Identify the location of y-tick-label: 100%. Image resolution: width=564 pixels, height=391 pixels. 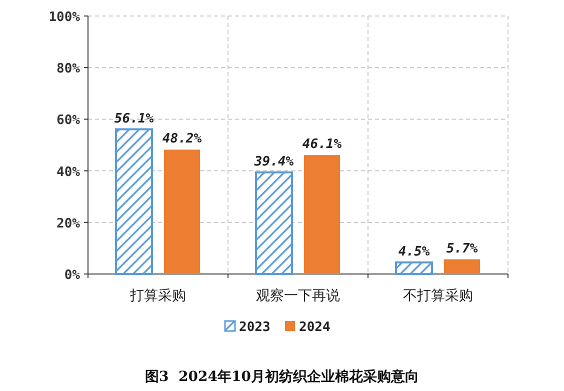
(64, 17).